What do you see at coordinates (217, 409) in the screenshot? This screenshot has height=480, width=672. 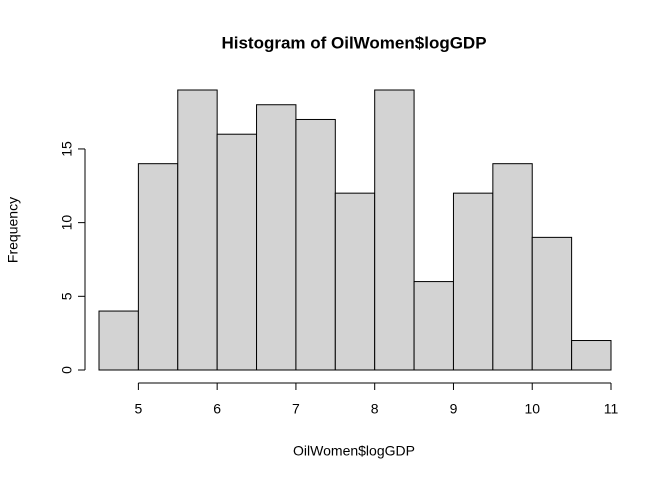 I see `x-tick-label: 6` at bounding box center [217, 409].